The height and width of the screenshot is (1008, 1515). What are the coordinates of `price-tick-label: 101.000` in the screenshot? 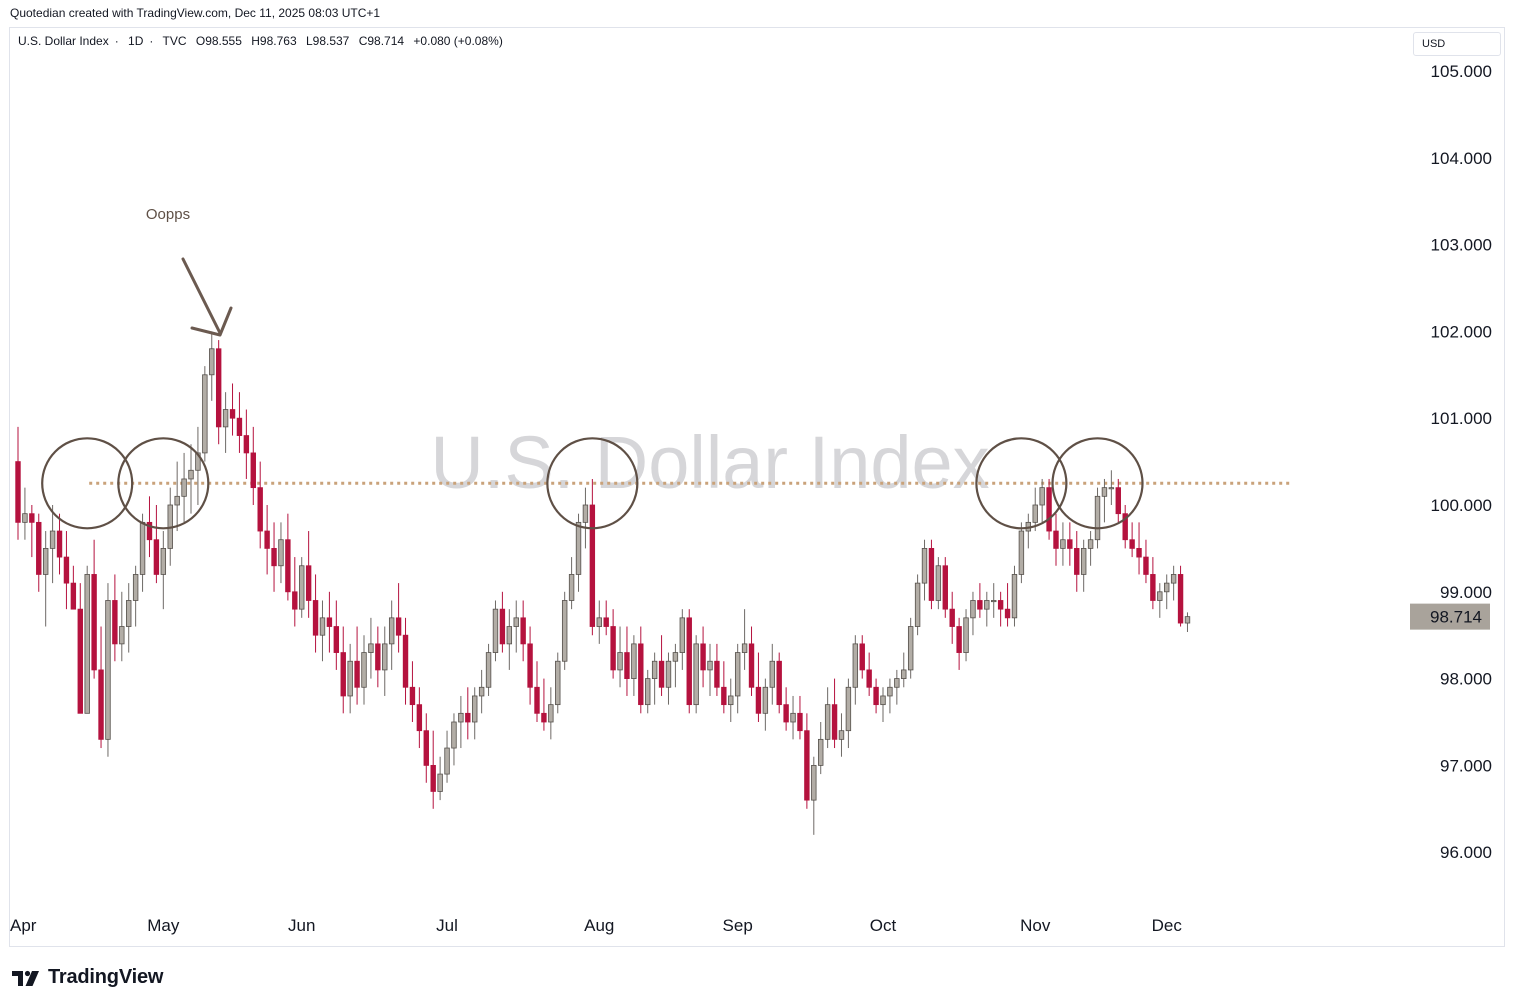 It's located at (1461, 418).